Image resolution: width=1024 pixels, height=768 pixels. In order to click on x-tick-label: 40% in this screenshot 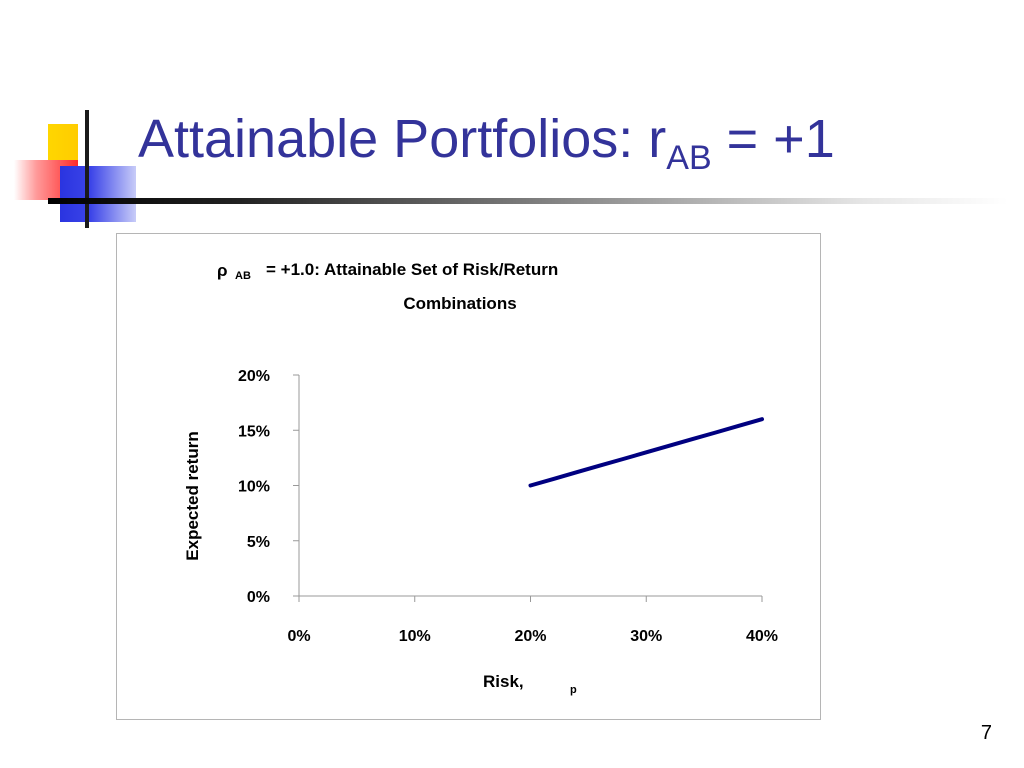, I will do `click(762, 636)`.